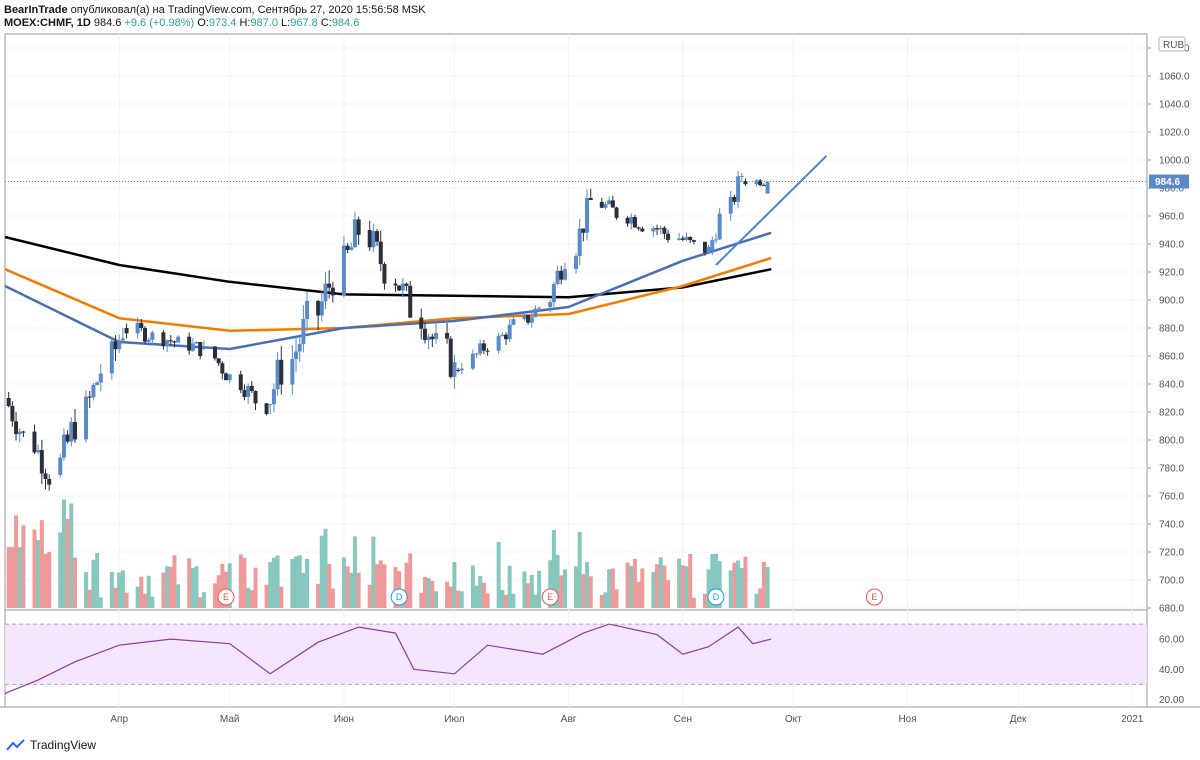 The image size is (1200, 760). I want to click on price-tick-label: 1060.0, so click(1174, 77).